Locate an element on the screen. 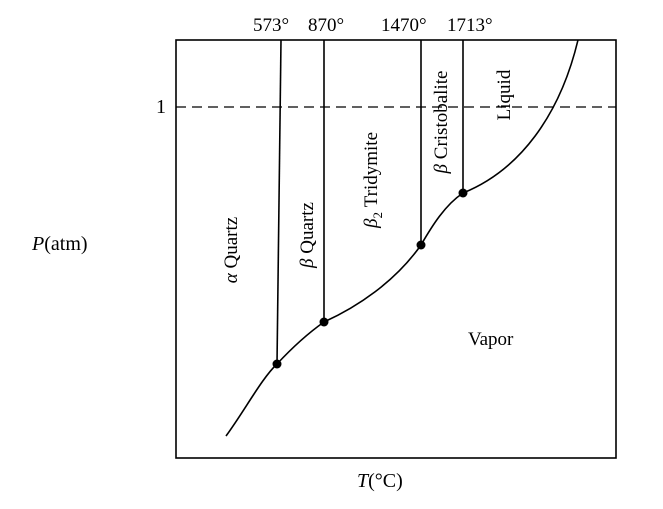 The width and height of the screenshot is (663, 509). temp-label-870: 870° is located at coordinates (326, 25).